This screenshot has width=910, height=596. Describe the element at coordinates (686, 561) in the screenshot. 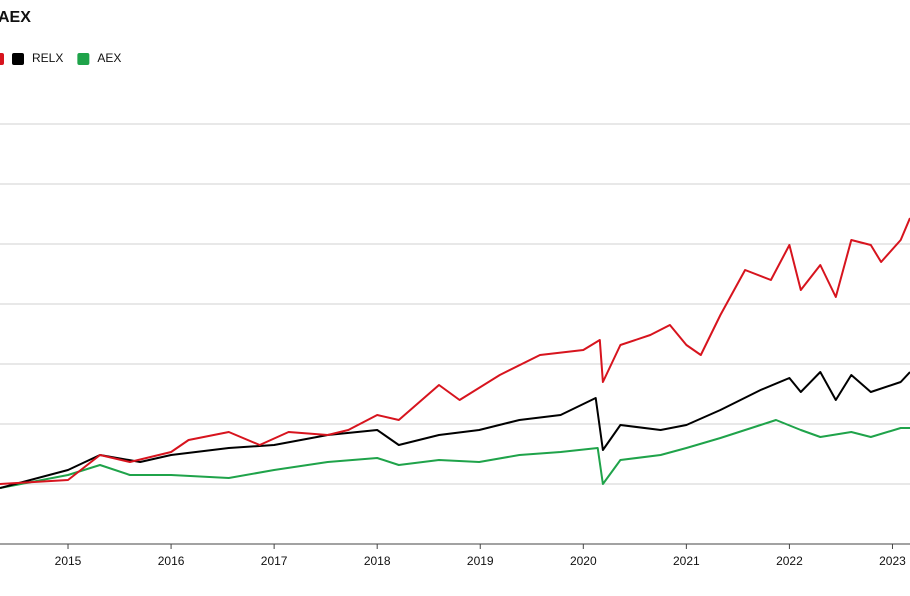

I see `x-tick-label: 2021` at that location.